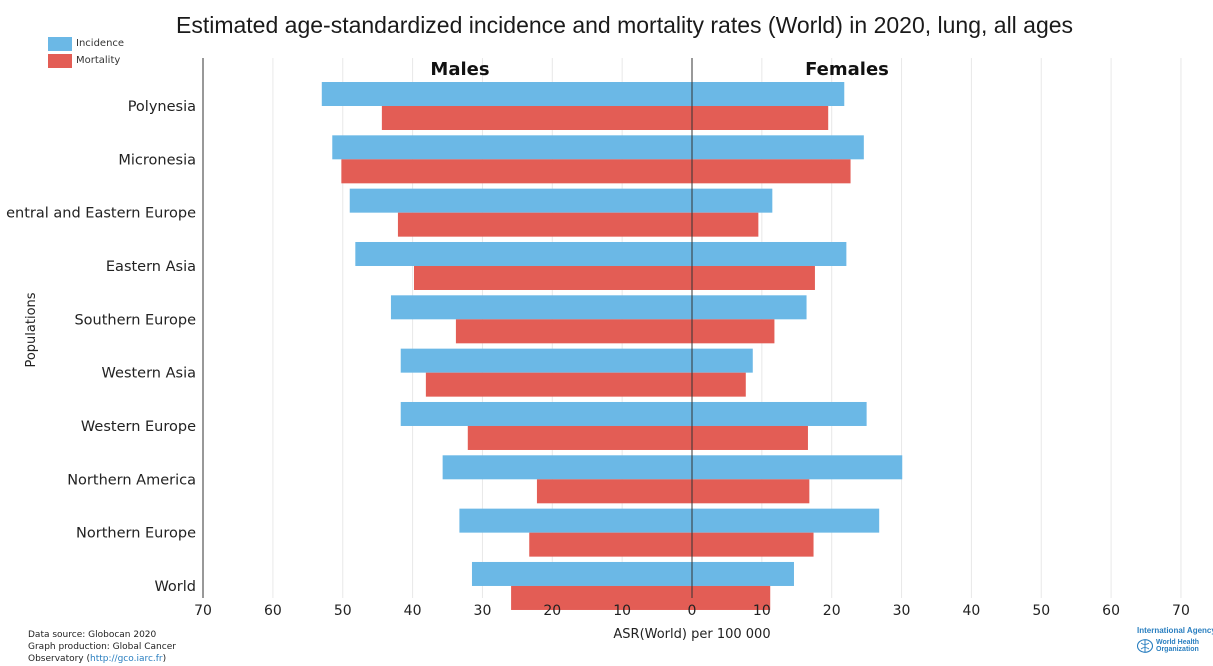 Image resolution: width=1213 pixels, height=666 pixels. I want to click on legend-mortality-label: Mortality, so click(98, 60).